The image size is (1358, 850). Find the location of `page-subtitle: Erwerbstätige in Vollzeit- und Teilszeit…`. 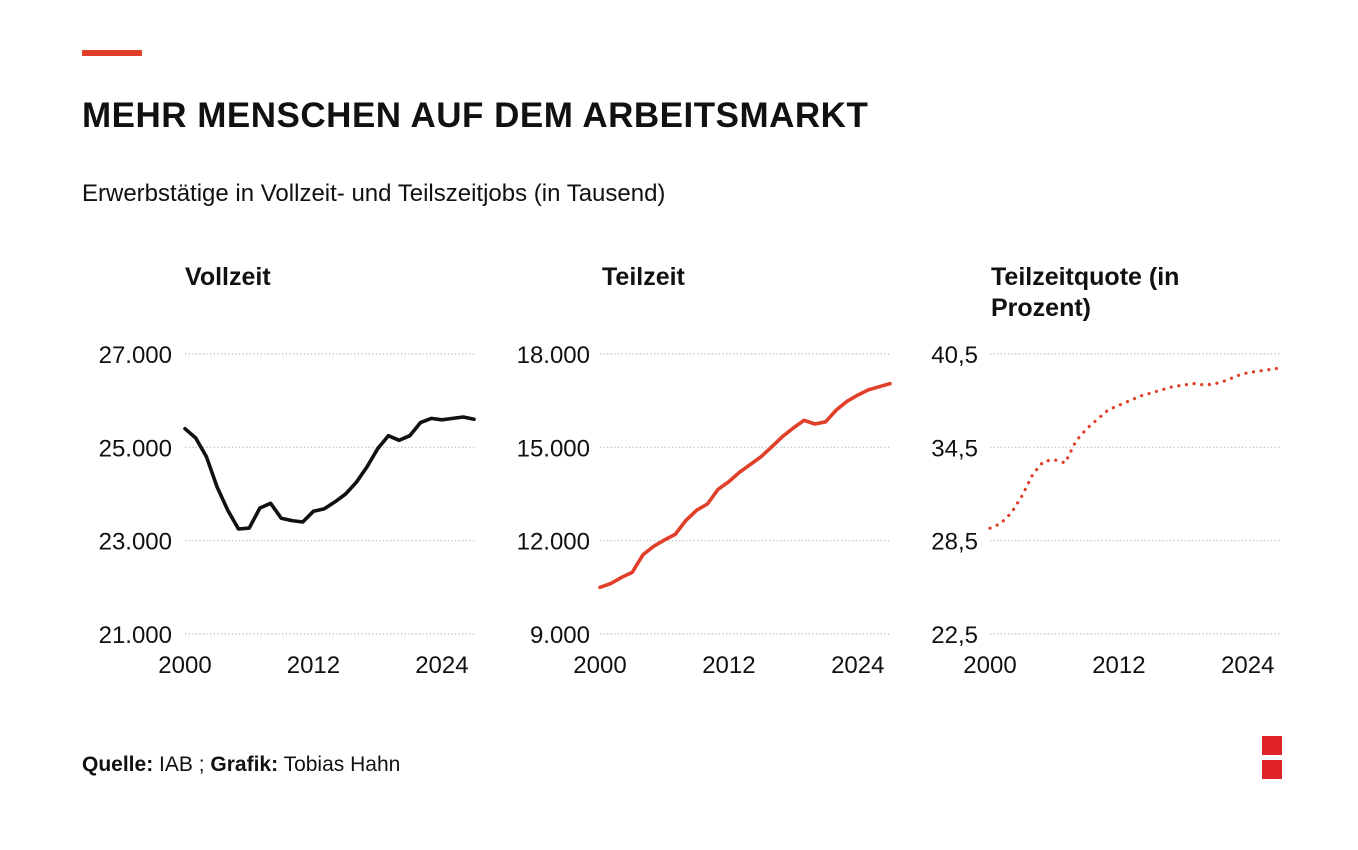

page-subtitle: Erwerbstätige in Vollzeit- und Teilszeit… is located at coordinates (374, 193).